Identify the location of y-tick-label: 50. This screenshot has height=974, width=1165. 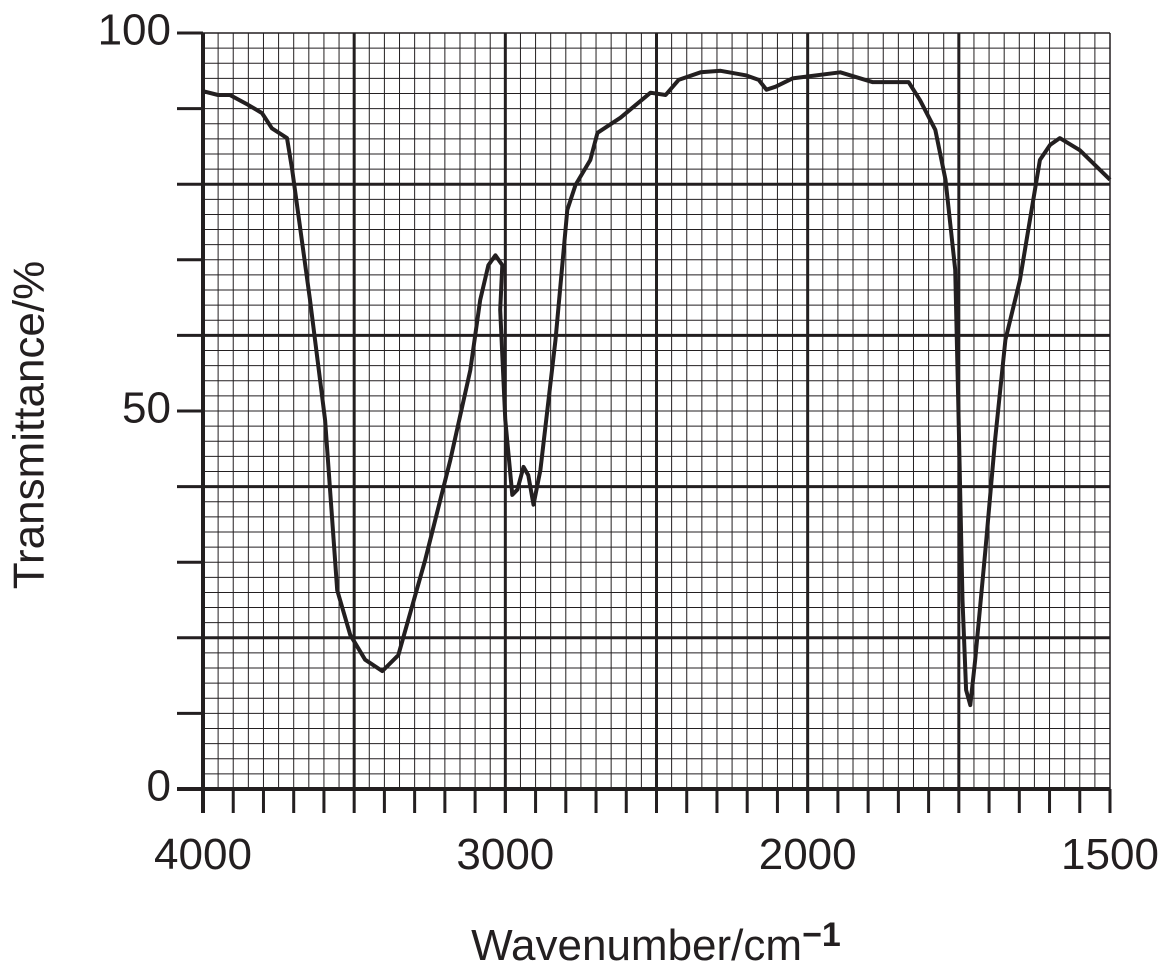
(146, 408).